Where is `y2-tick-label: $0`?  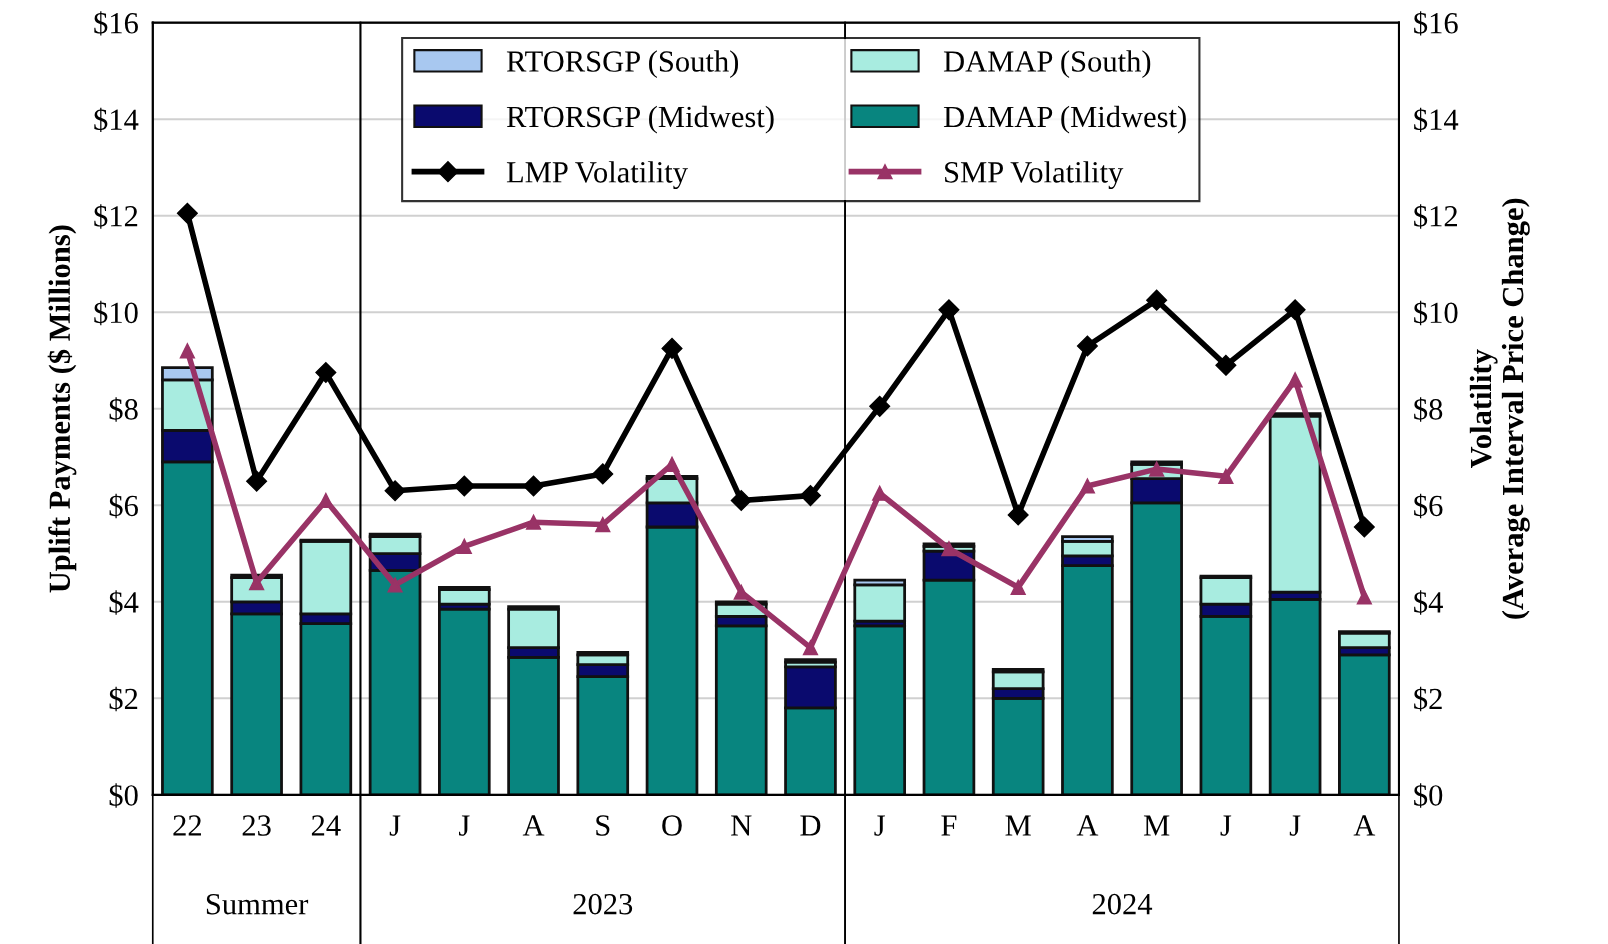 y2-tick-label: $0 is located at coordinates (1428, 795).